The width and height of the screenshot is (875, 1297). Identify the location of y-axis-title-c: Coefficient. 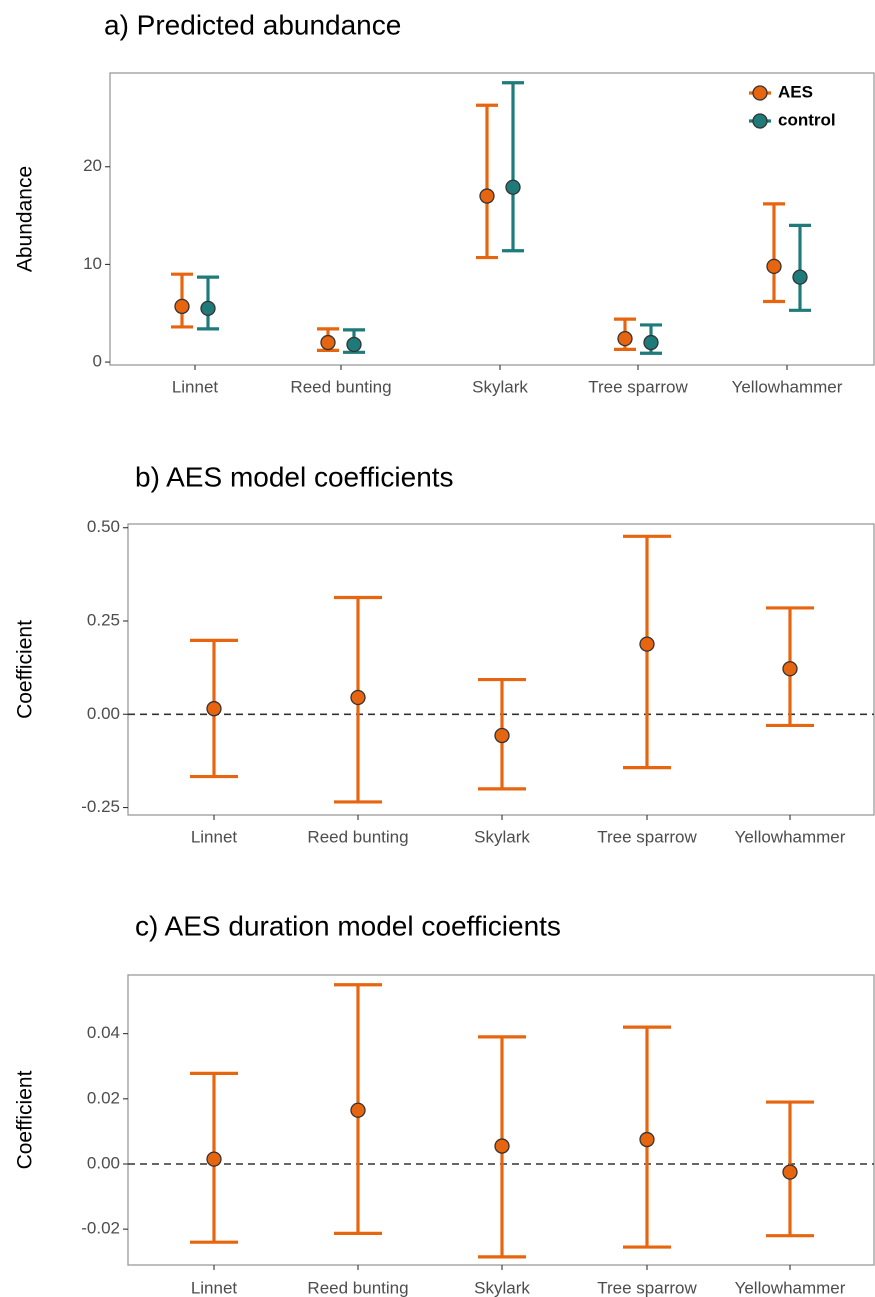
(25, 1119).